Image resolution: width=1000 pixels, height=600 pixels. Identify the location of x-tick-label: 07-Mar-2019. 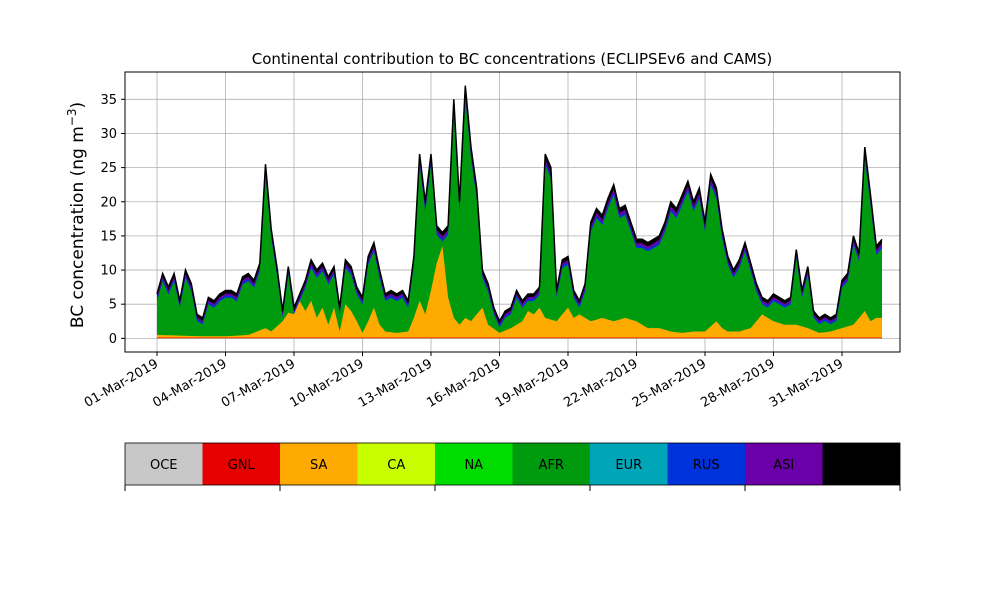
(258, 383).